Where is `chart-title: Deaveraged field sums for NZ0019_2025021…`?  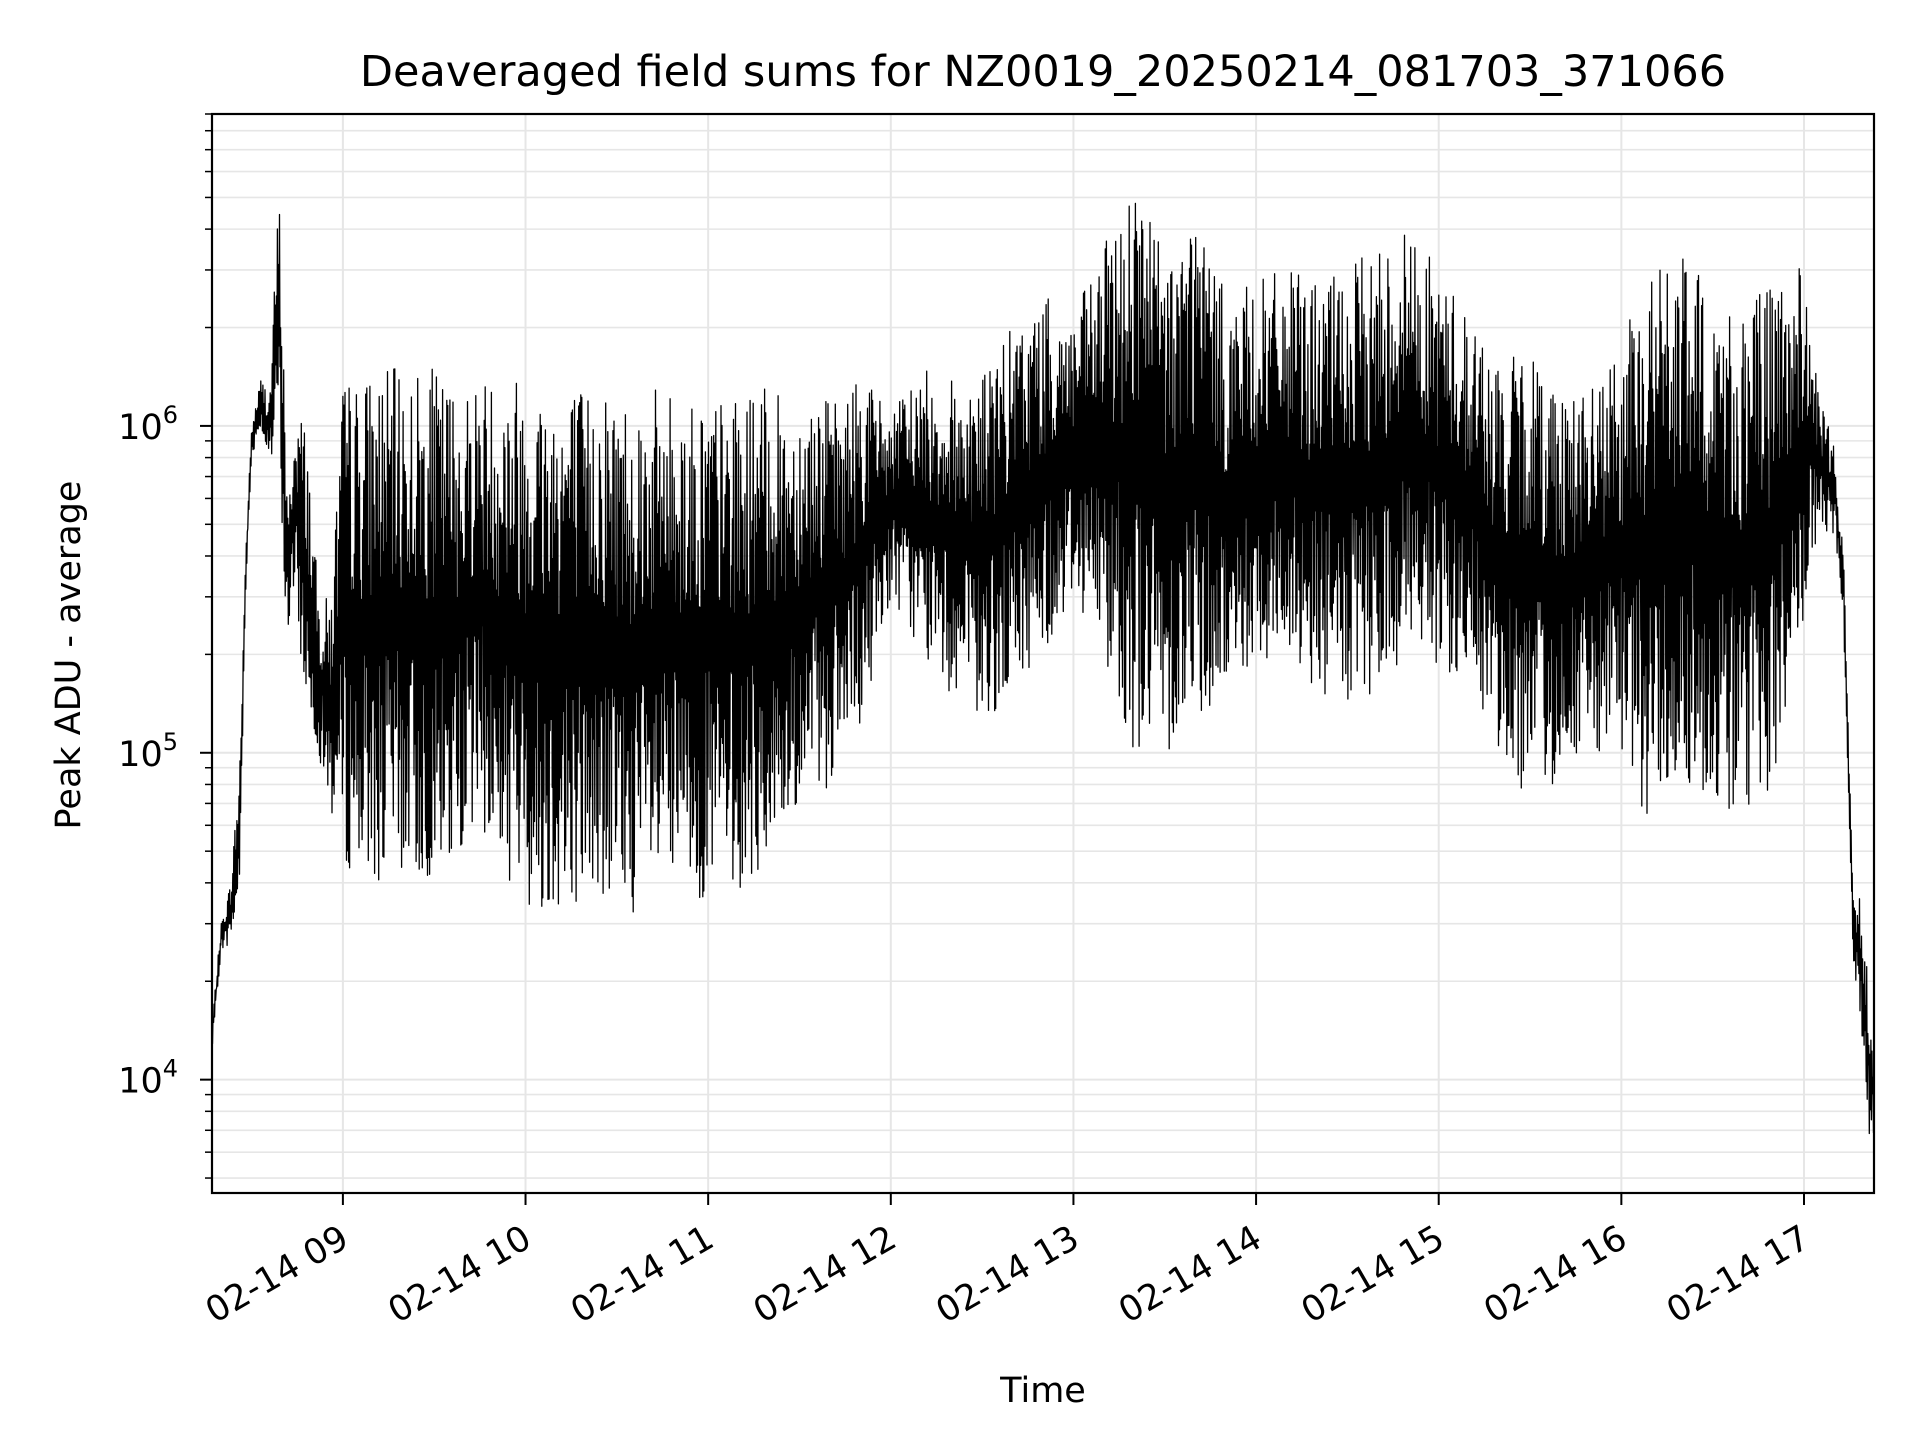
chart-title: Deaveraged field sums for NZ0019_2025021… is located at coordinates (1043, 72).